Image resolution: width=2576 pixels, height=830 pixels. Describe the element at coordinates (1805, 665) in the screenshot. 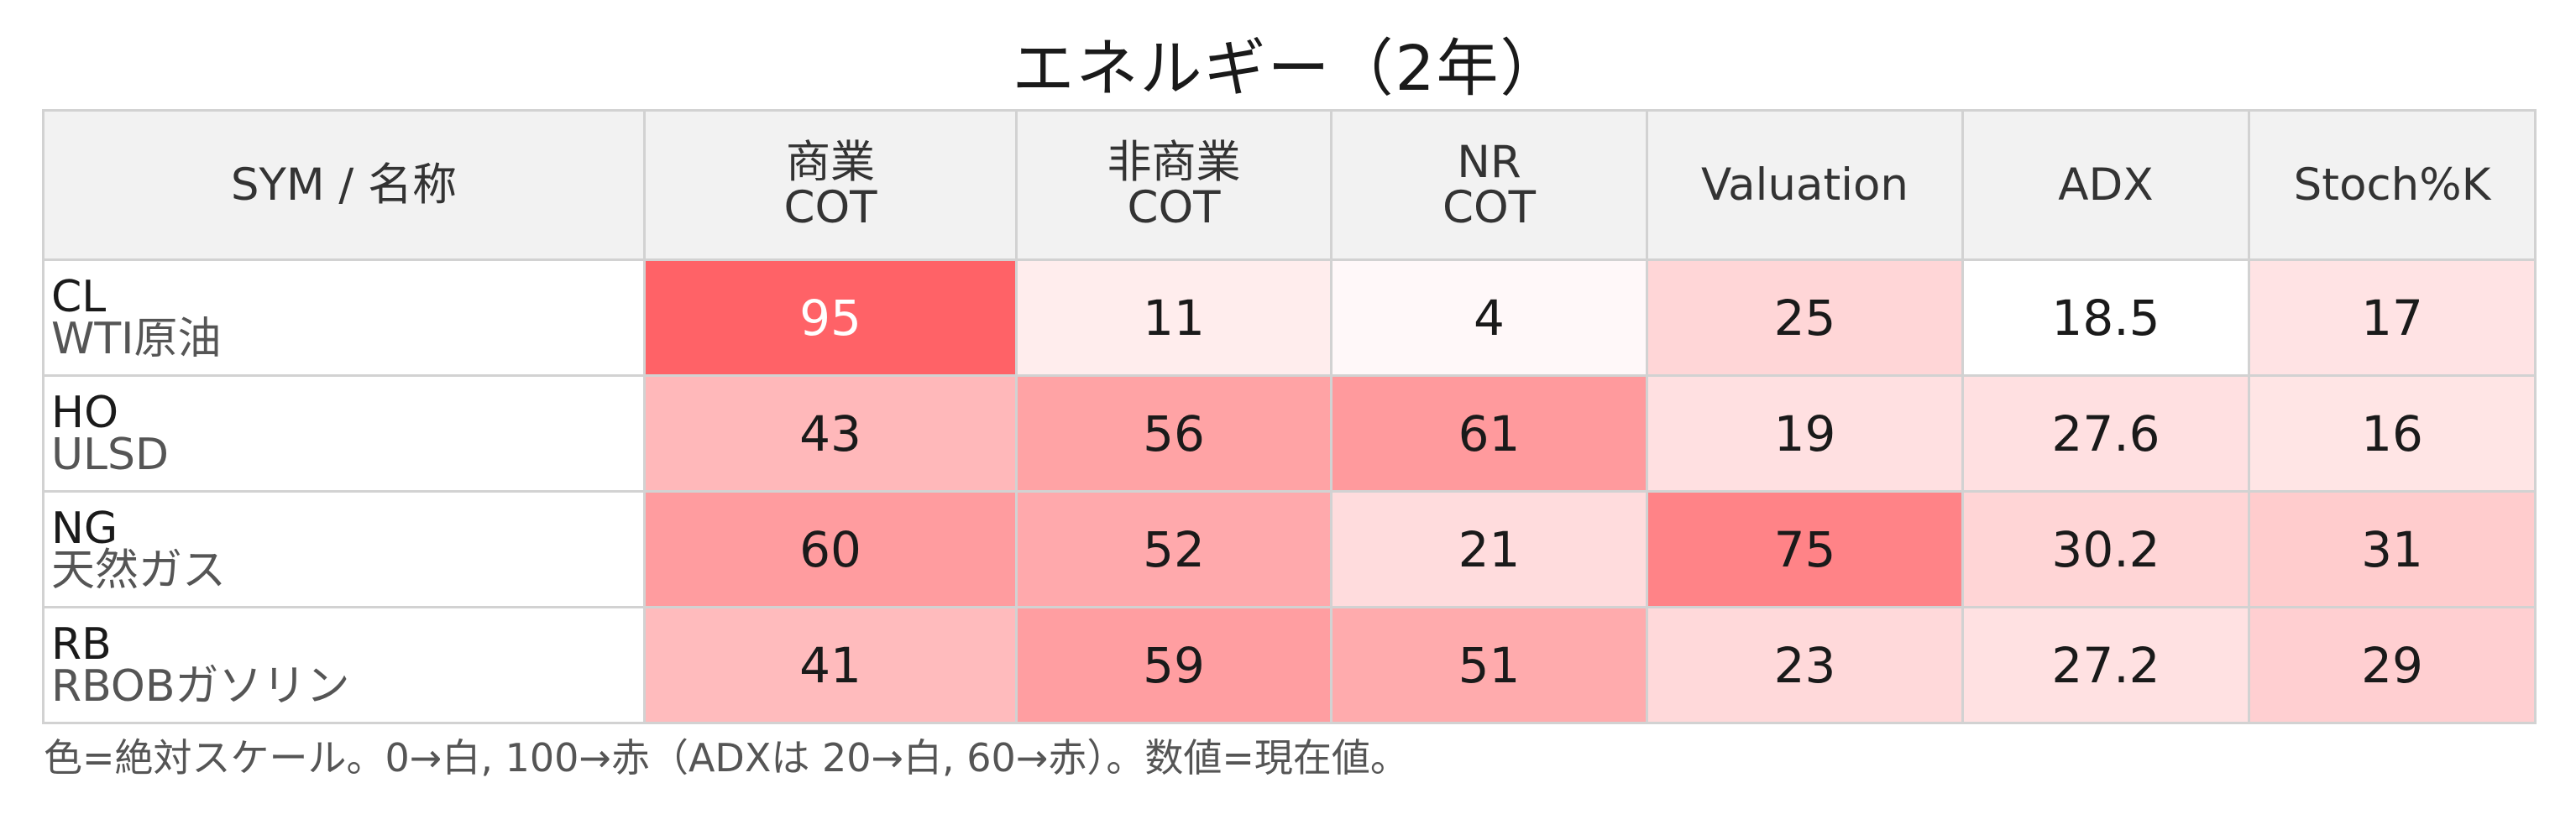

I see `heatmap-cell: 23` at that location.